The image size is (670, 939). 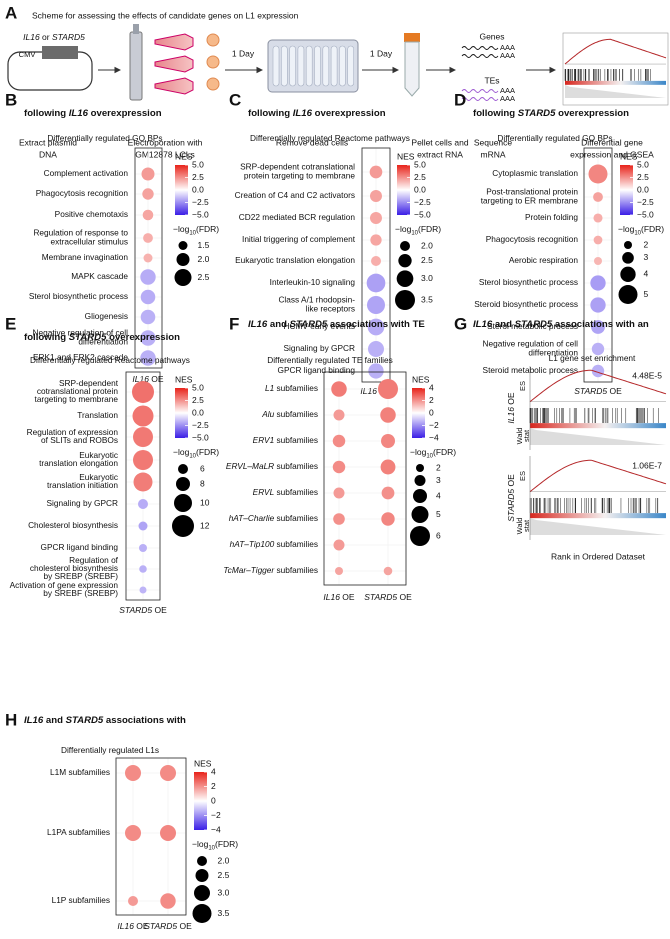 What do you see at coordinates (269, 388) in the screenshot?
I see `text-segment: L1` at bounding box center [269, 388].